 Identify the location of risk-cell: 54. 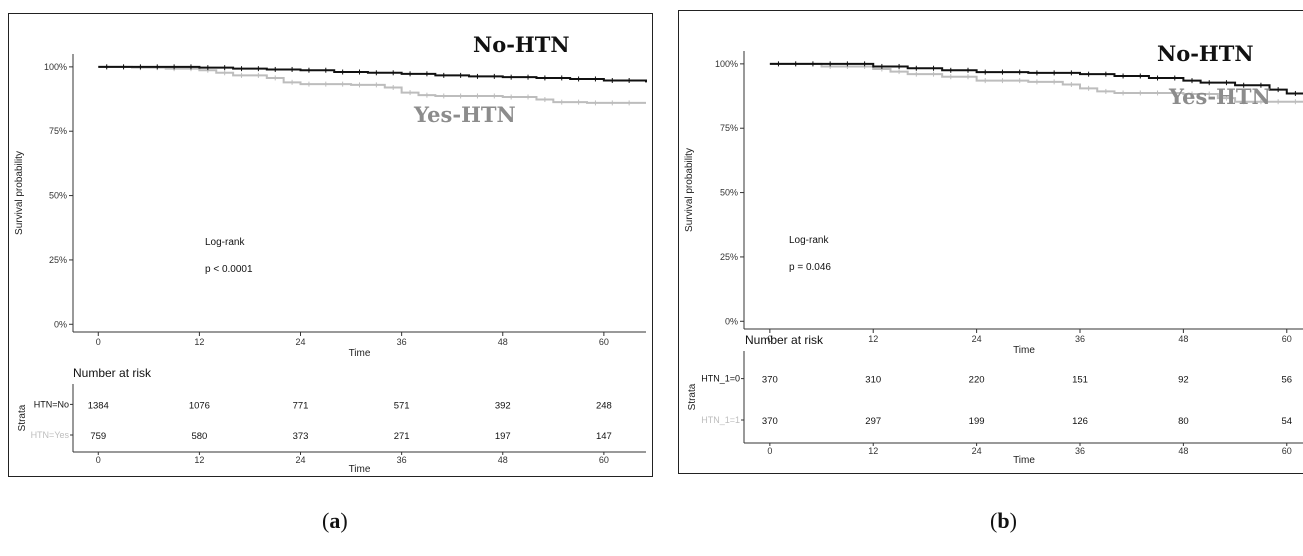
(1286, 421).